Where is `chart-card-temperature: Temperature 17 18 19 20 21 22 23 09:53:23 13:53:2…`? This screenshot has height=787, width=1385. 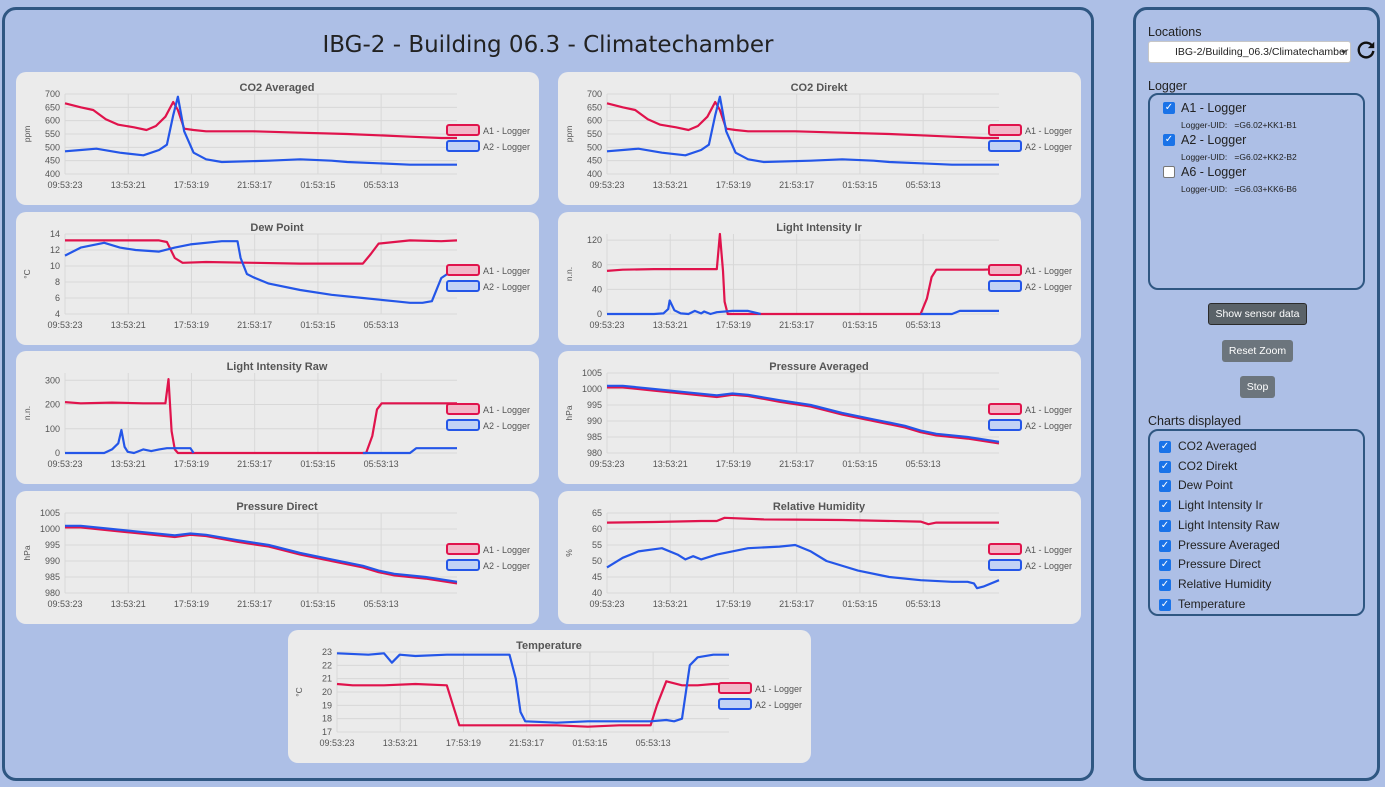 chart-card-temperature: Temperature 17 18 19 20 21 22 23 09:53:23 13:53:2… is located at coordinates (549, 696).